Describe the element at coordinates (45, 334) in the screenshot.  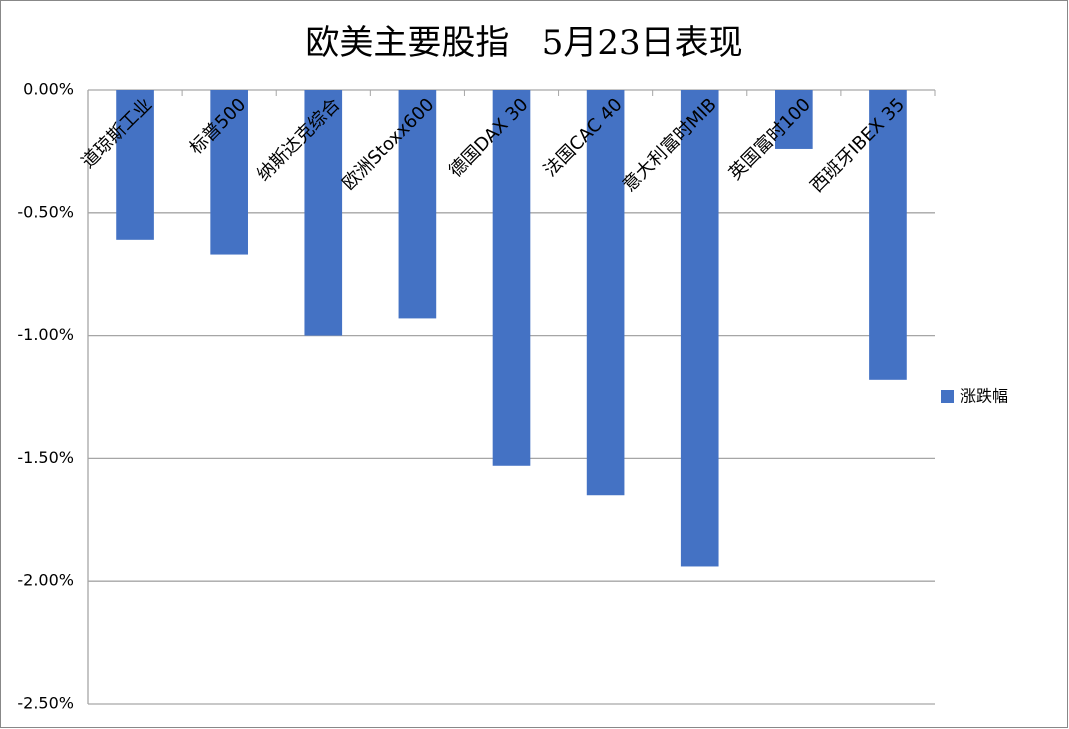
I see `y-tick-label: -1.00%` at that location.